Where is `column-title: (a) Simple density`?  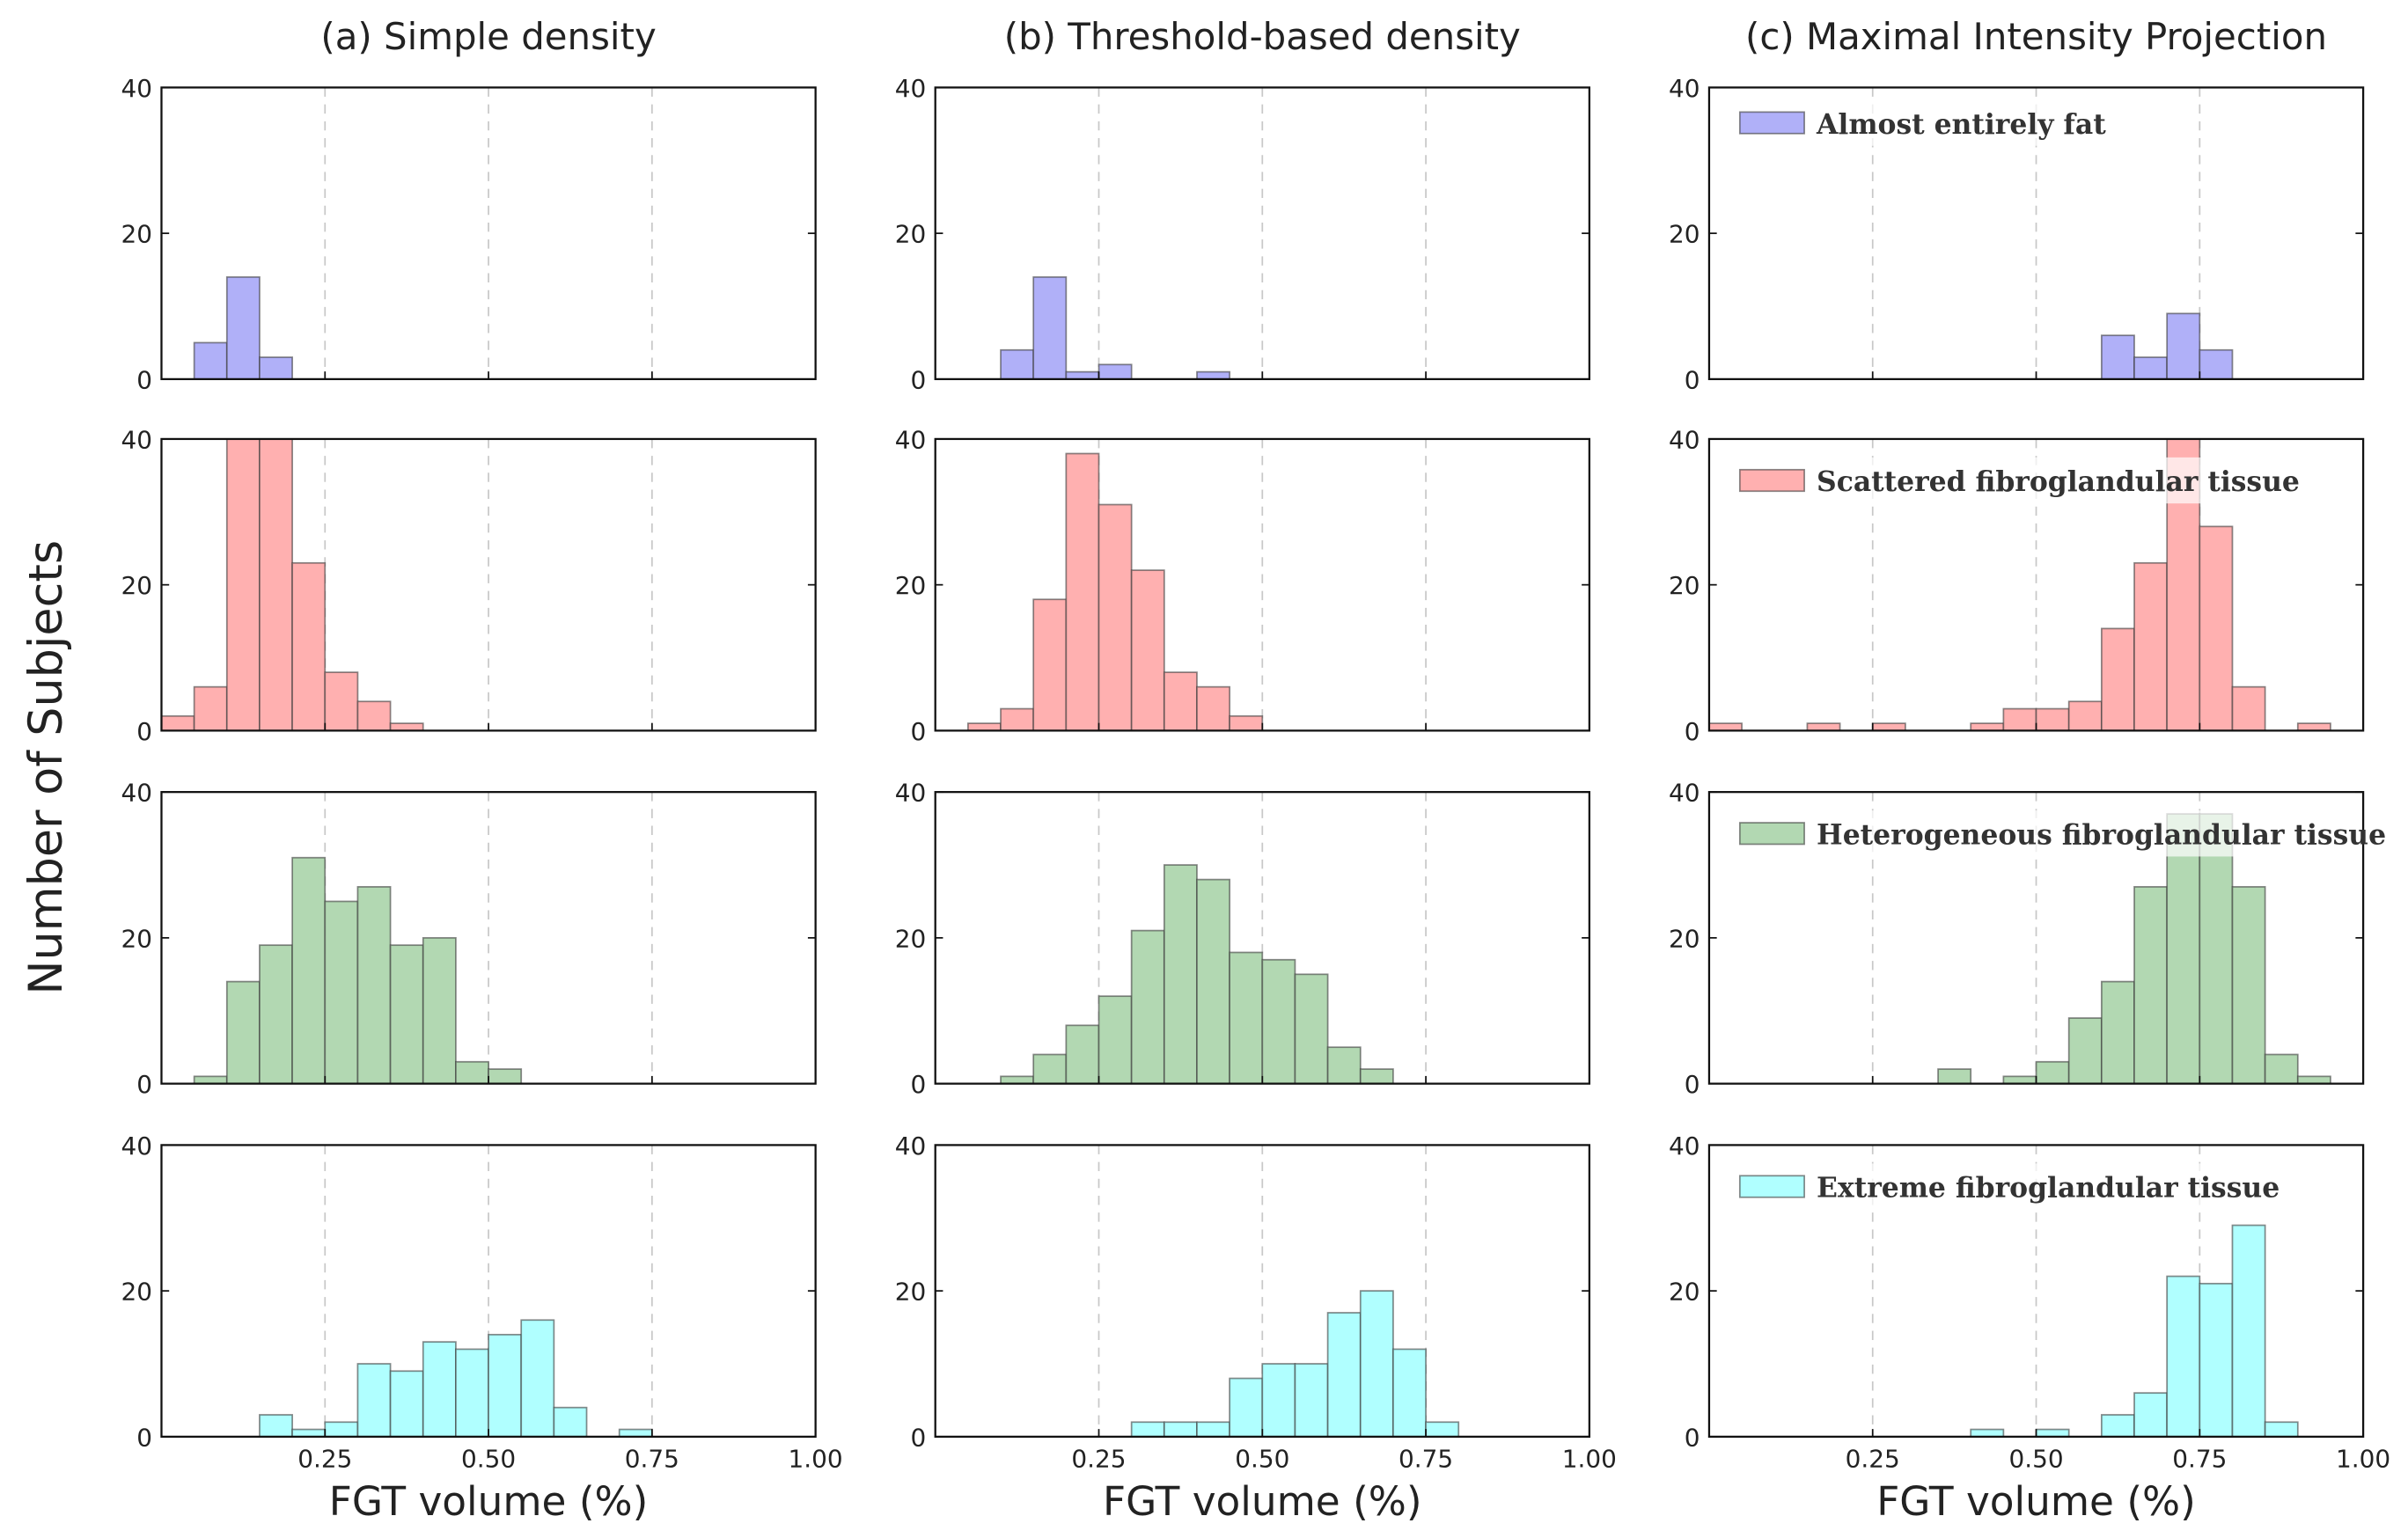
column-title: (a) Simple density is located at coordinates (488, 36).